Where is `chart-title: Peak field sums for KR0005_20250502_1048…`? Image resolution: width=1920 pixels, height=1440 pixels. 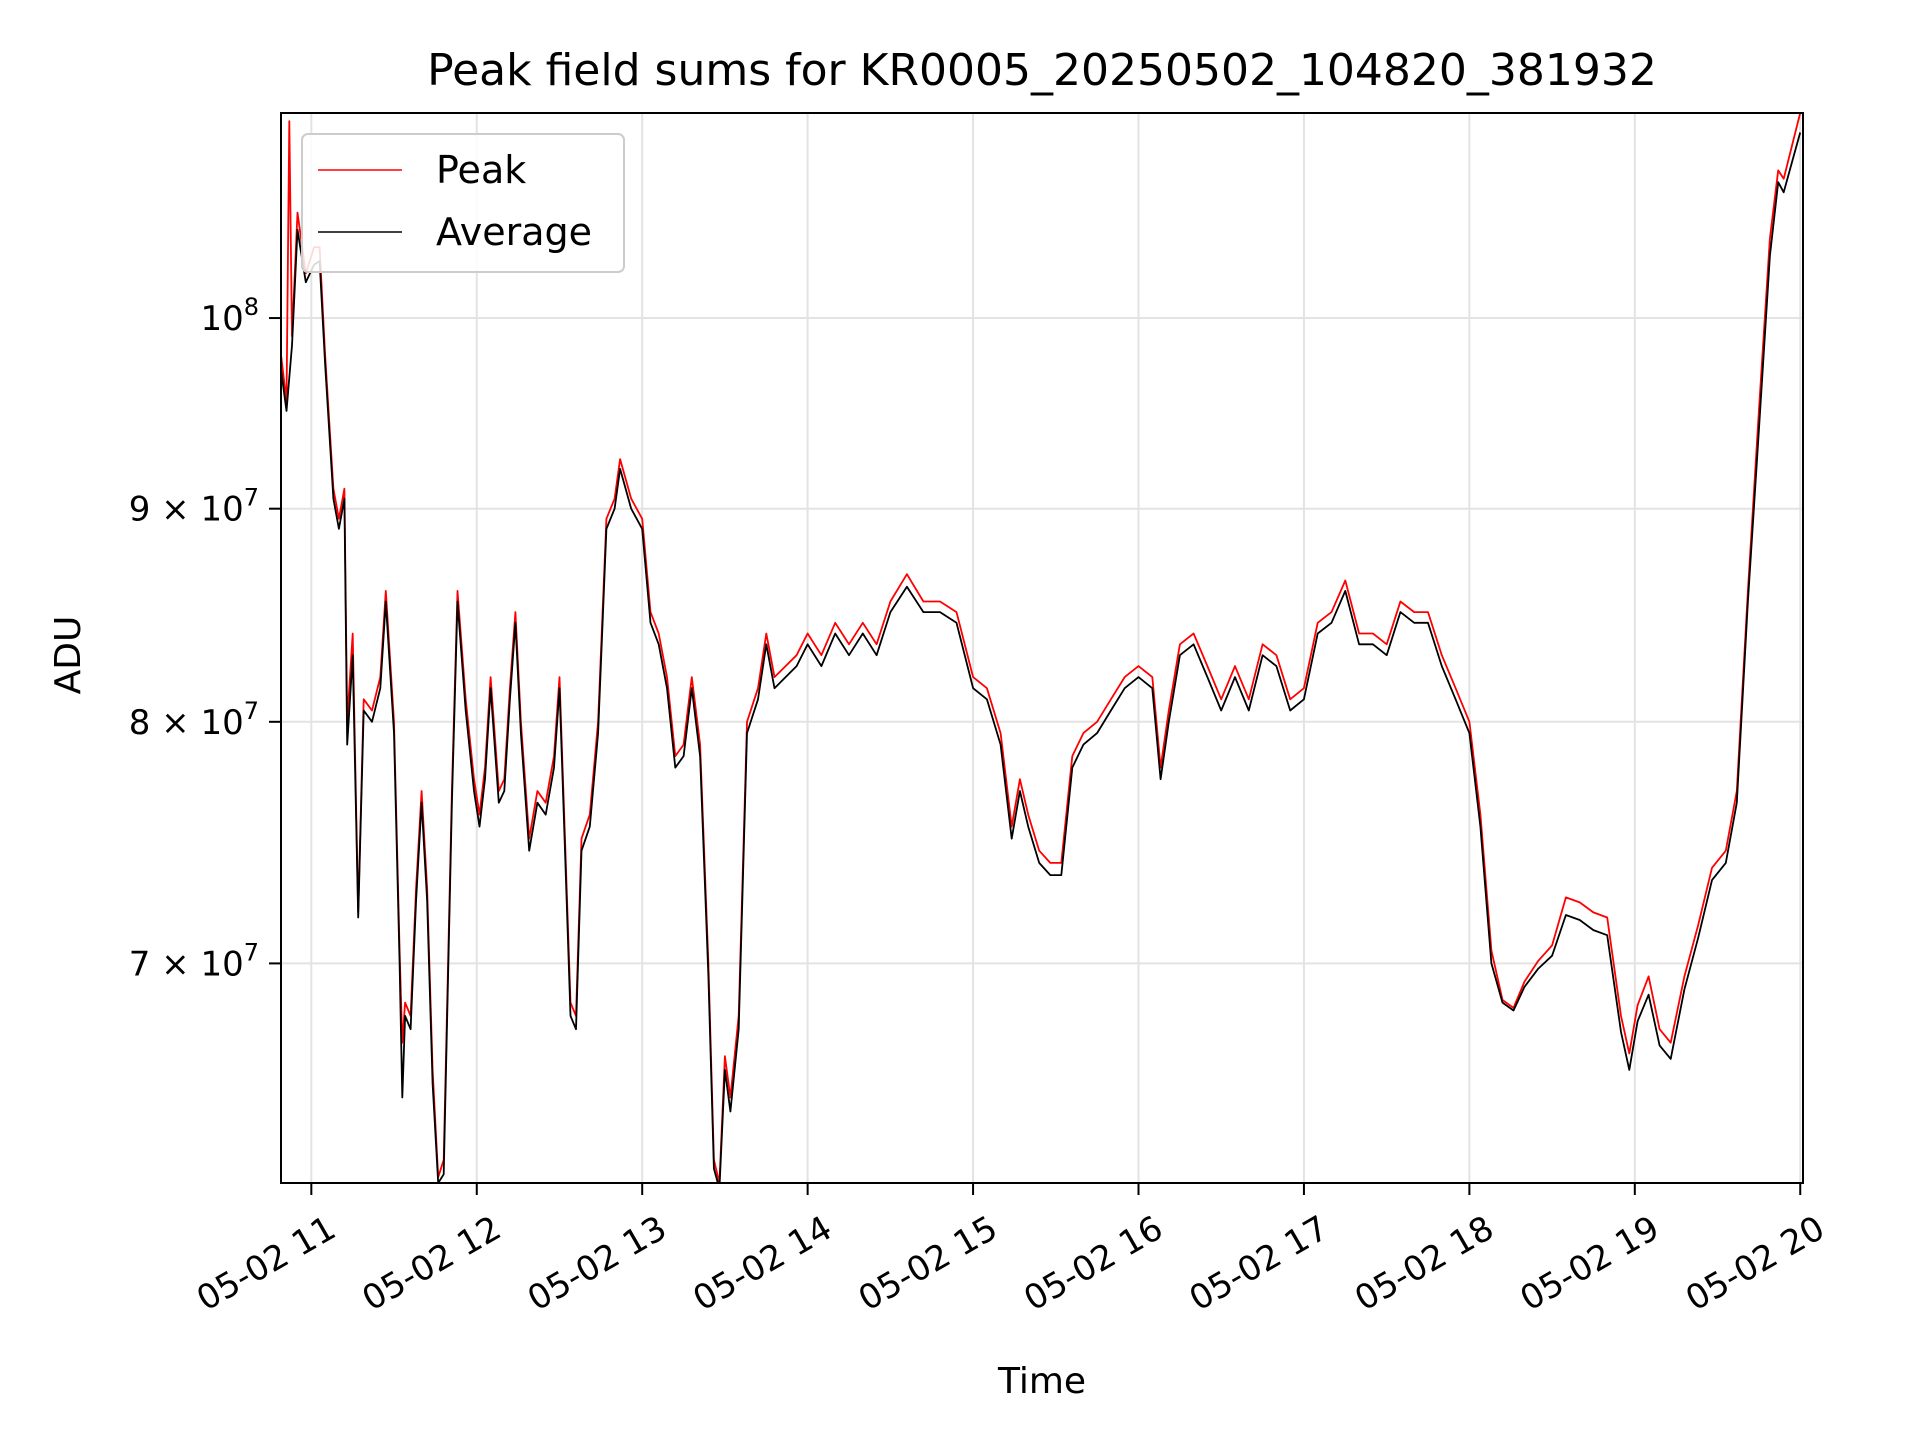
chart-title: Peak field sums for KR0005_20250502_1048… is located at coordinates (1042, 70).